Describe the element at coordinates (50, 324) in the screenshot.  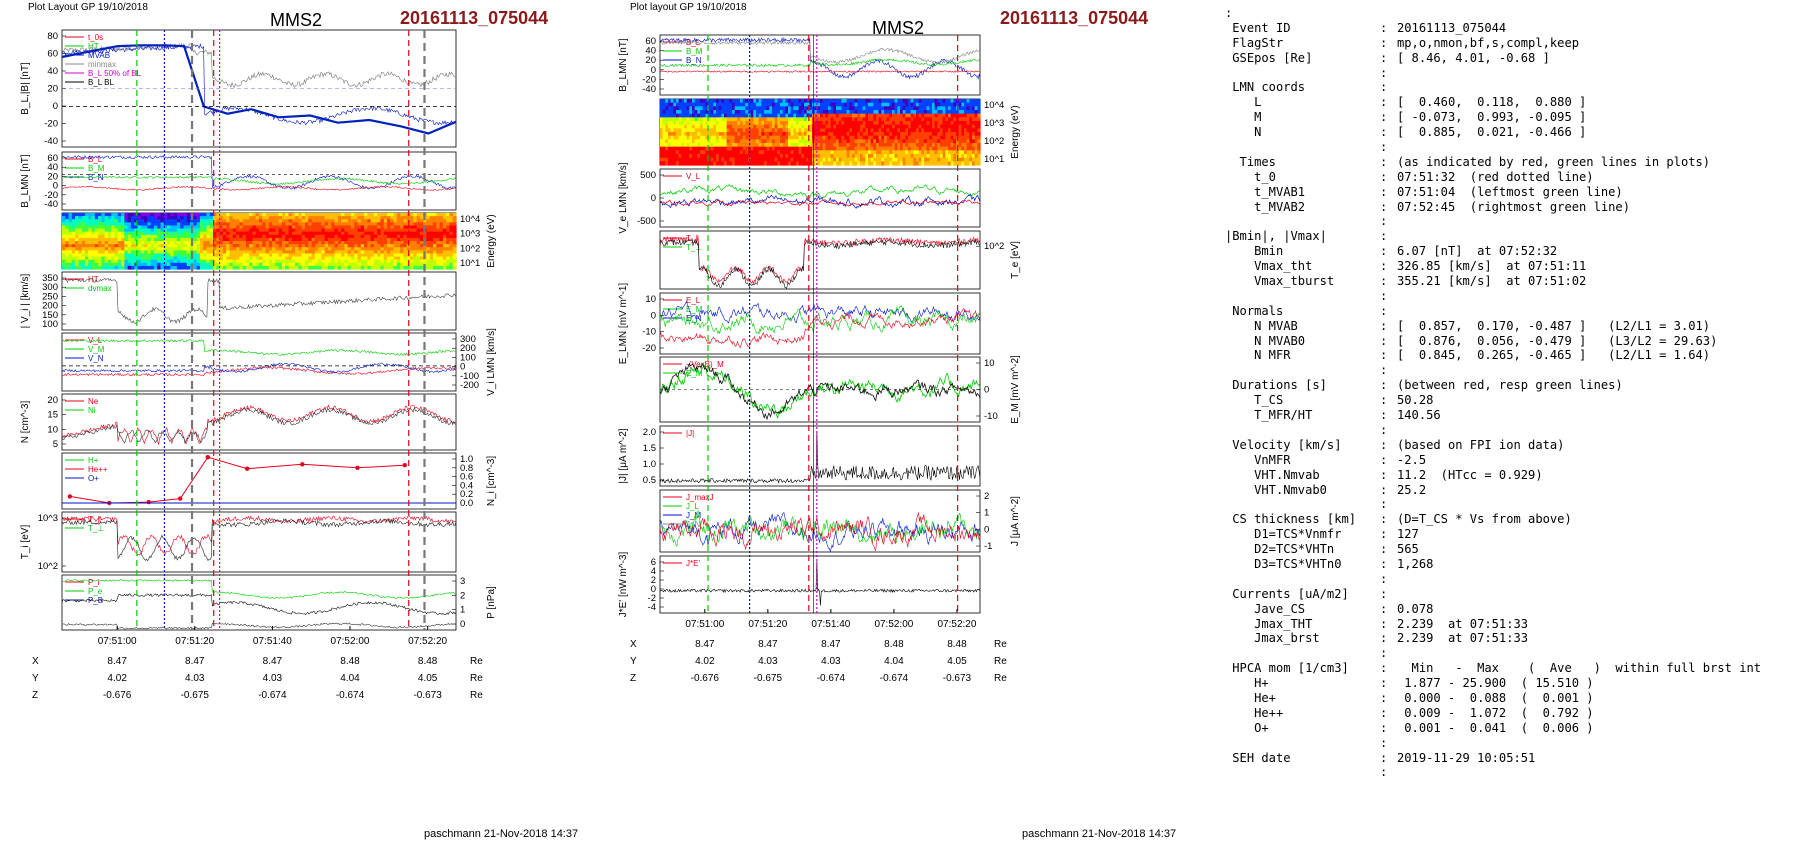
I see `y-tick-label: 100` at that location.